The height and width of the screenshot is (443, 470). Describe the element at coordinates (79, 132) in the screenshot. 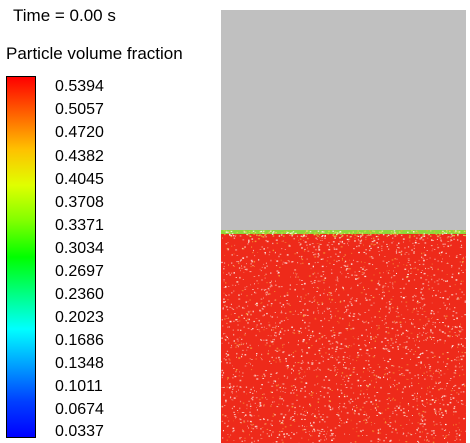

I see `colorbar-tick-label: 0.4720` at that location.